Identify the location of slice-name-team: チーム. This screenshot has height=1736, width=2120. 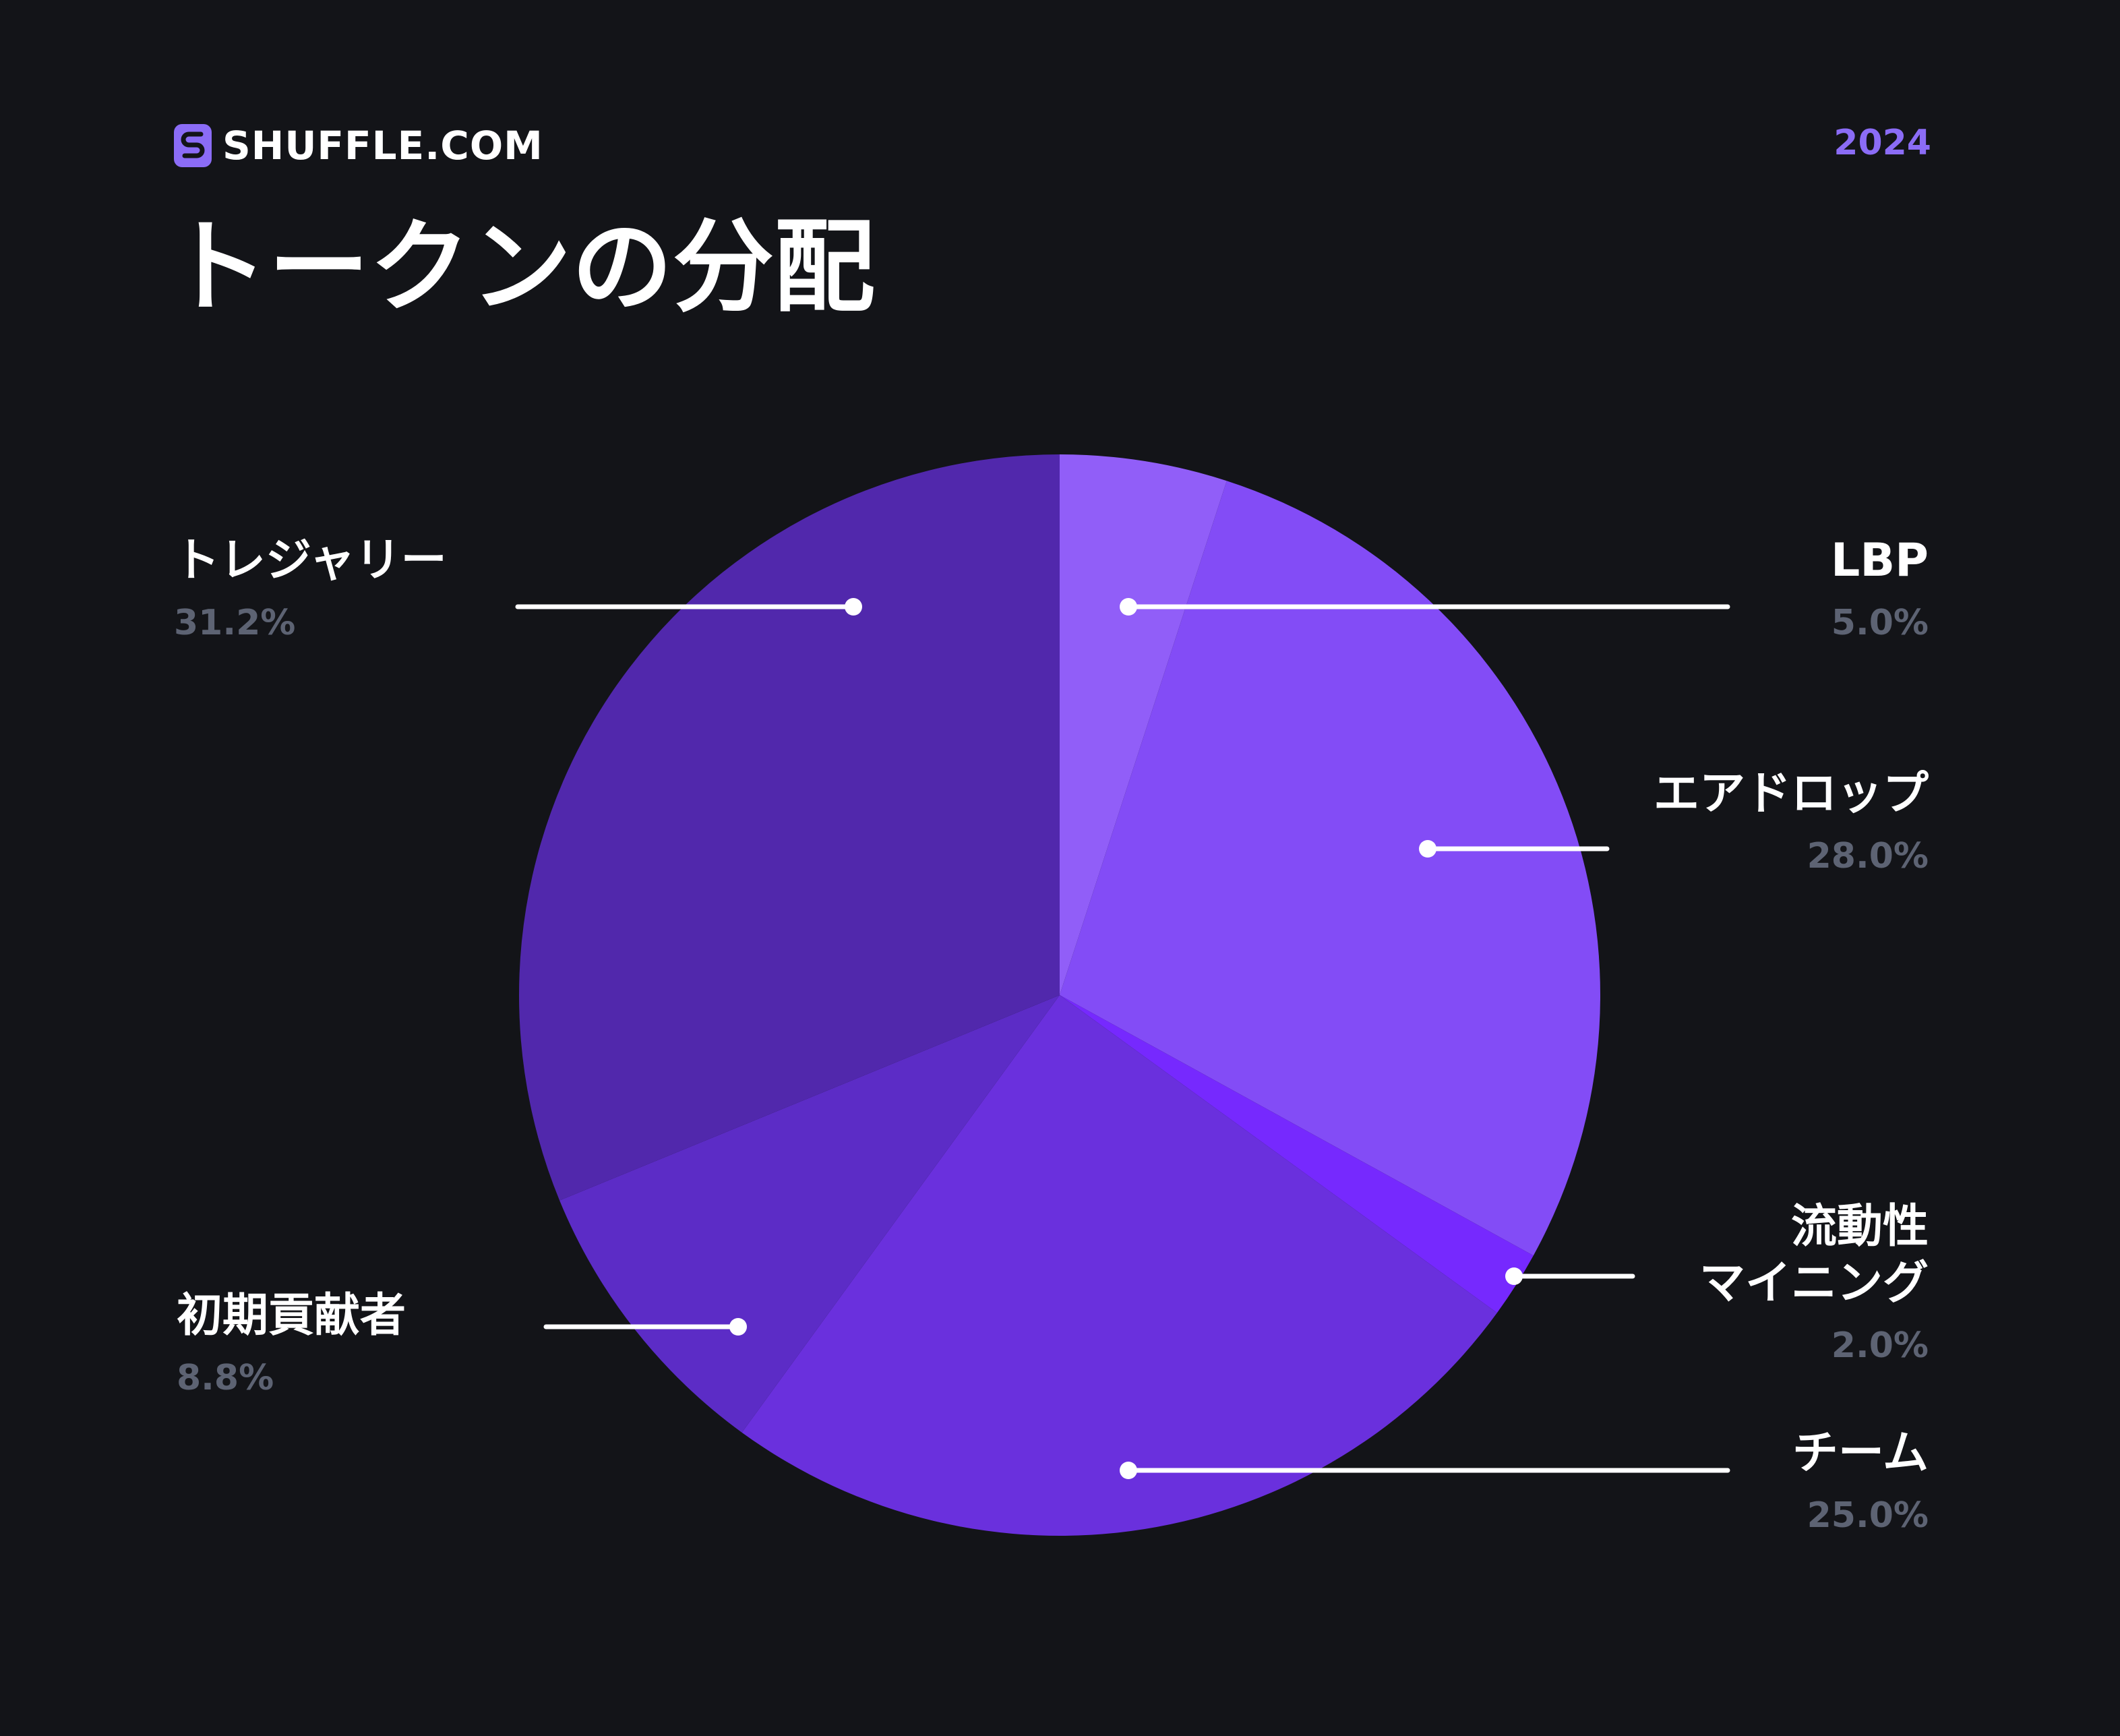
(1860, 1453).